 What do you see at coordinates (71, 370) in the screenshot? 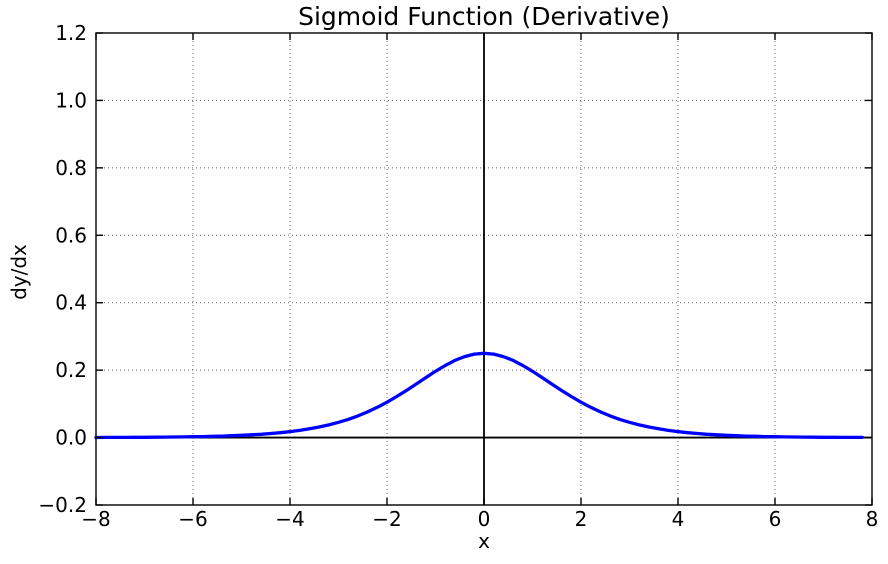
I see `y-tick-label: 0.2` at bounding box center [71, 370].